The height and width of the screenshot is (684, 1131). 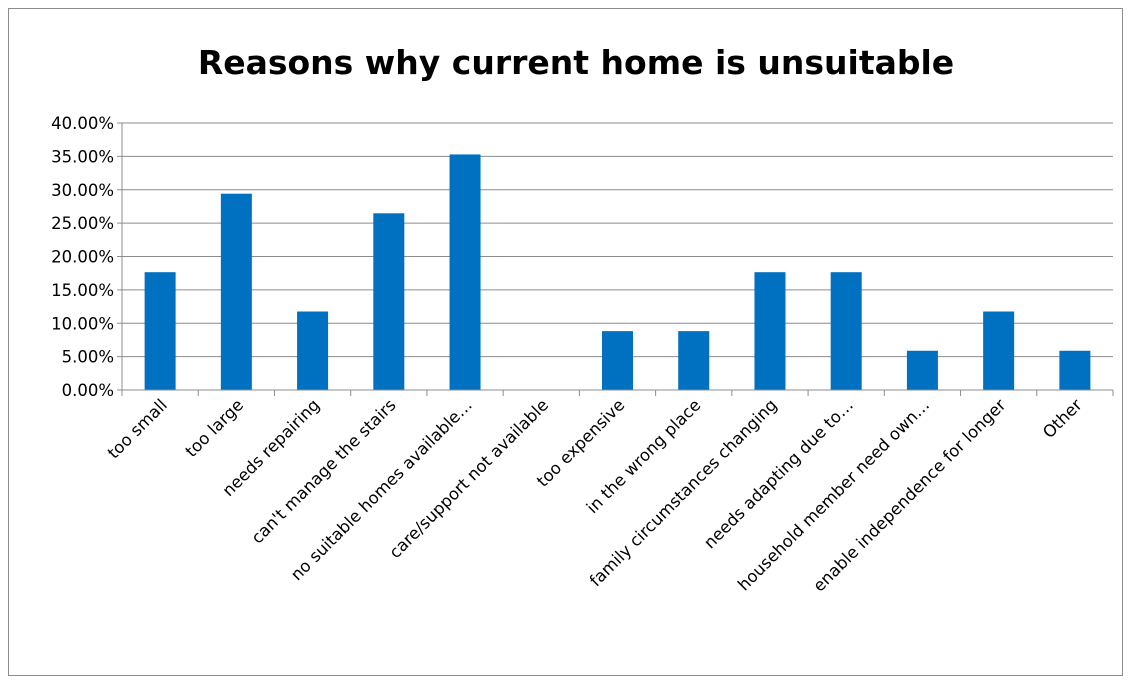 What do you see at coordinates (1062, 418) in the screenshot?
I see `x-category-label: Other` at bounding box center [1062, 418].